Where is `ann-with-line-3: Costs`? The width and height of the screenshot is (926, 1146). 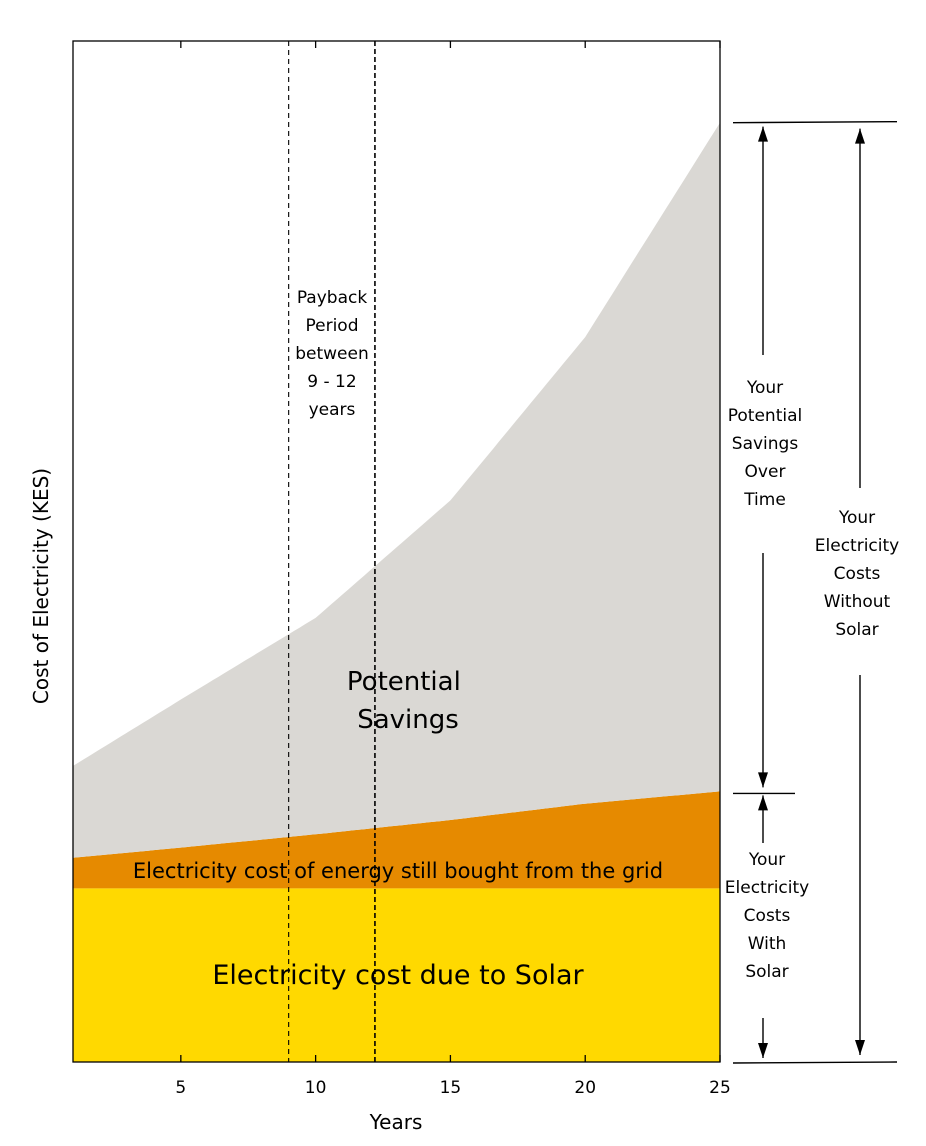 ann-with-line-3: Costs is located at coordinates (767, 916).